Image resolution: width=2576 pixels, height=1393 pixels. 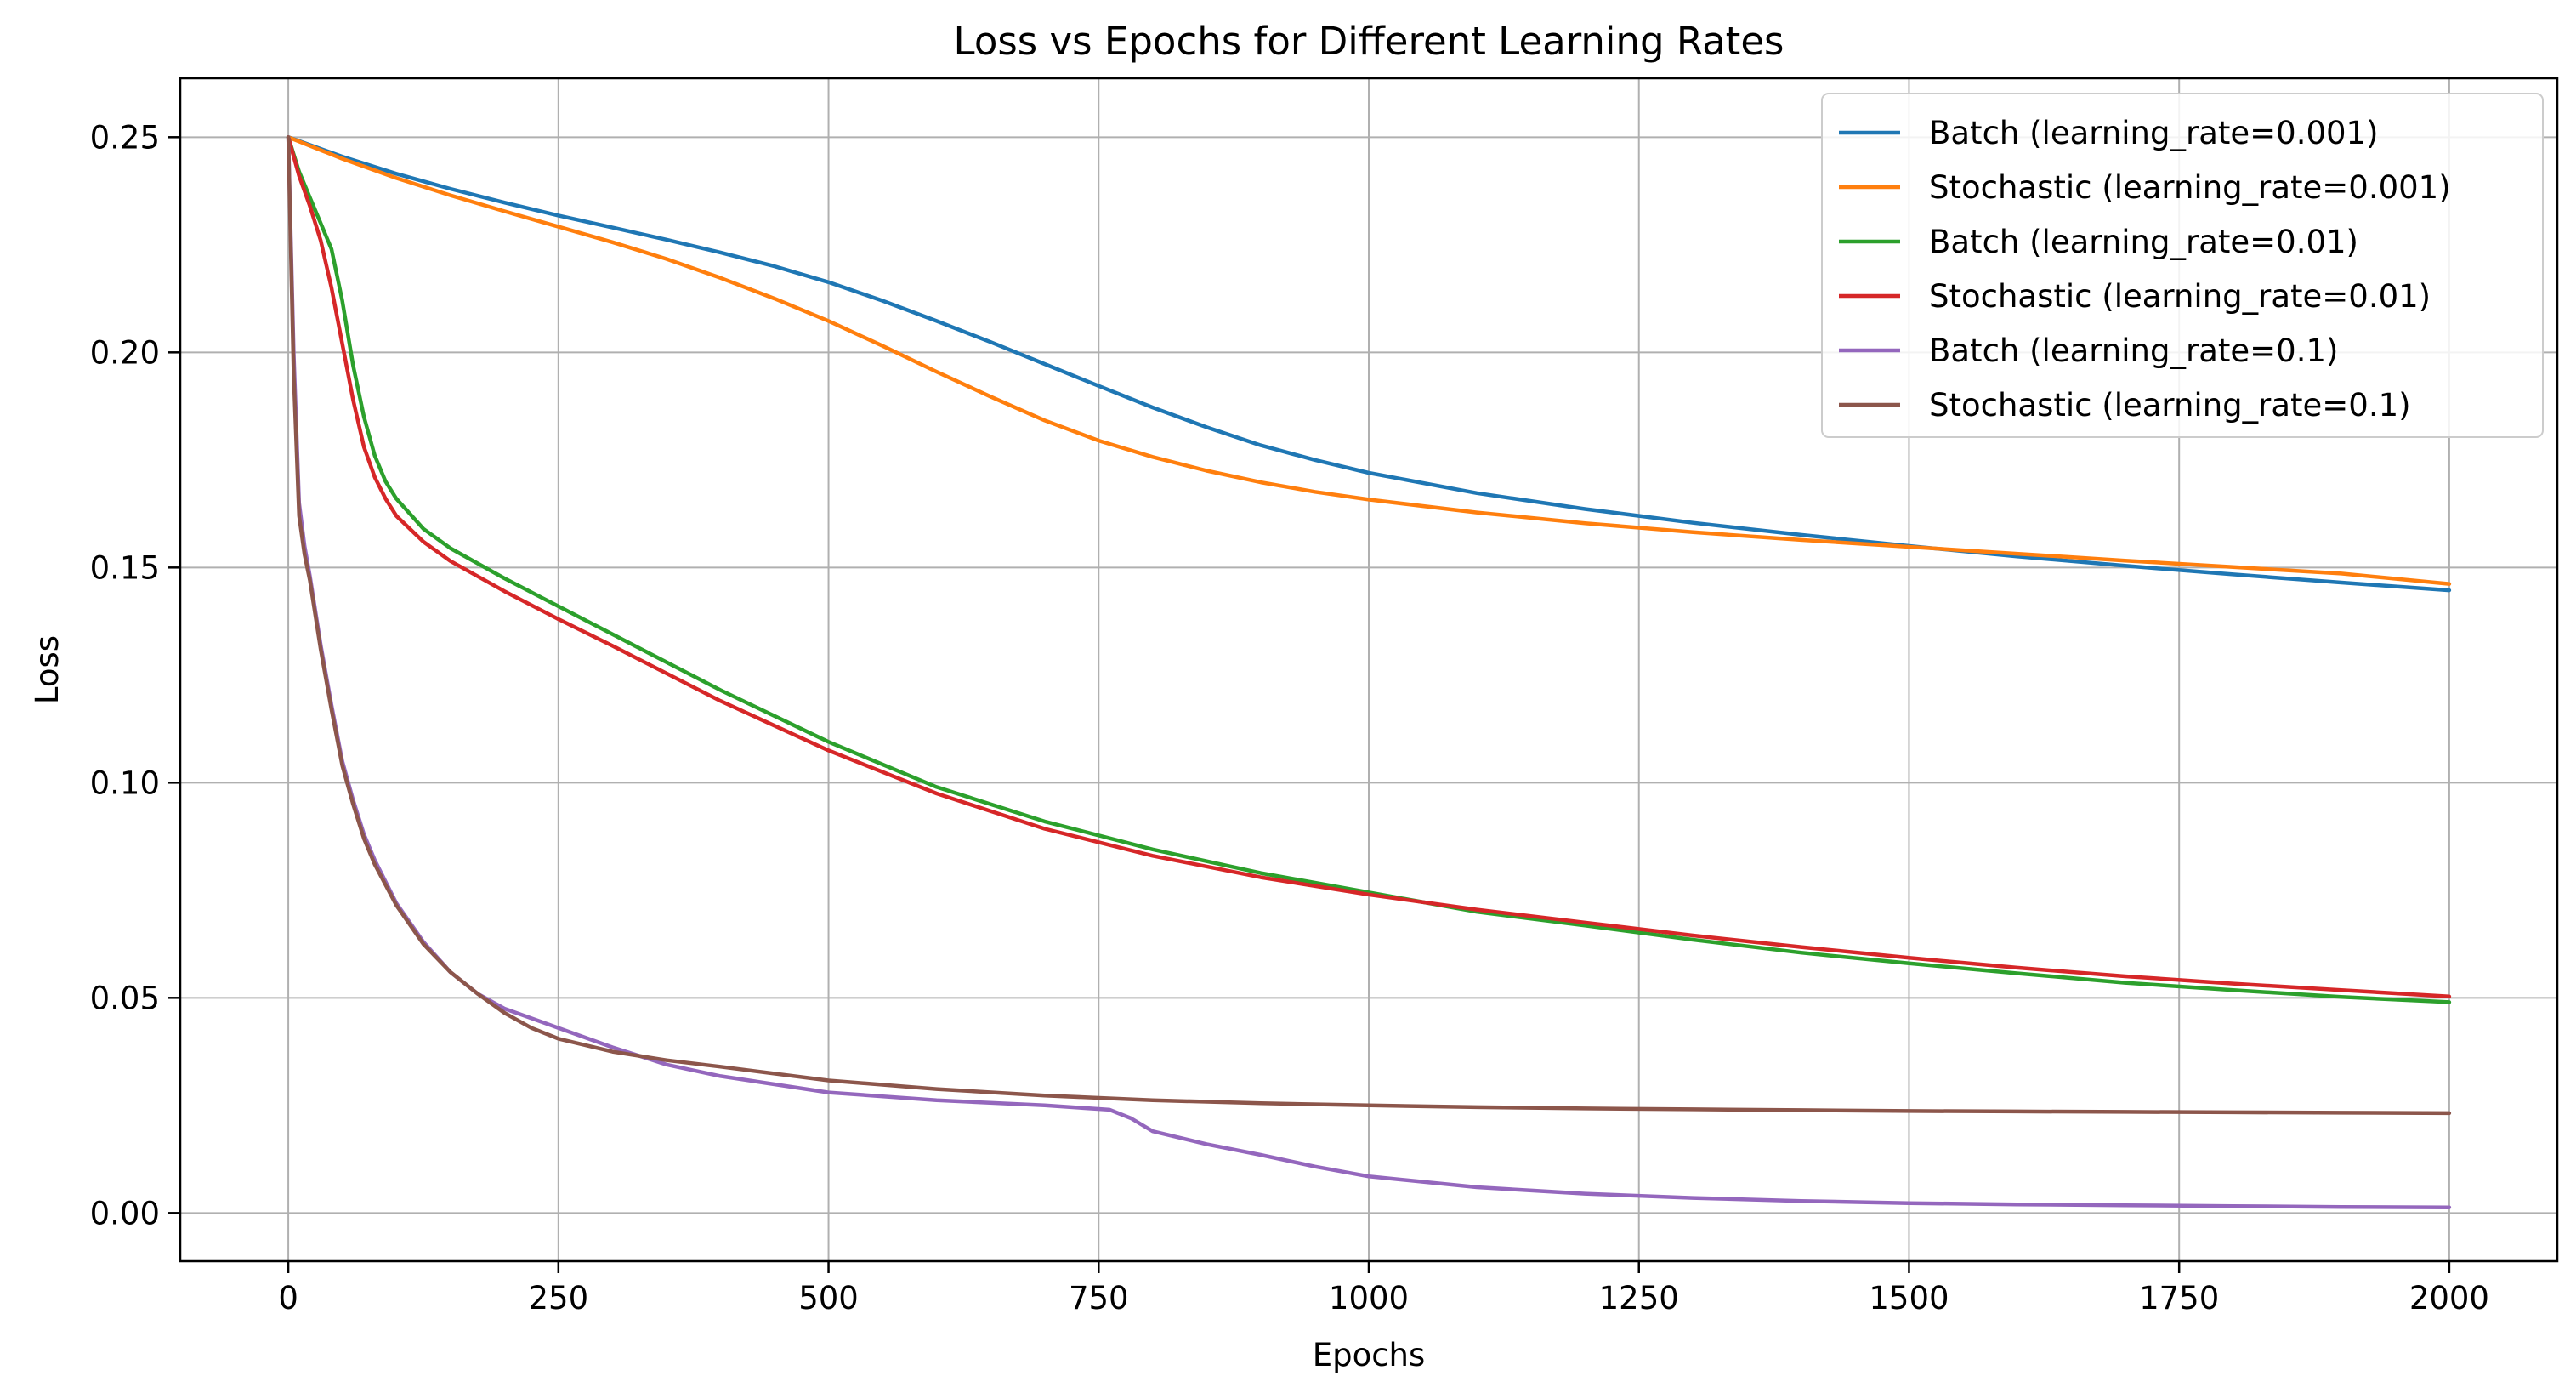 I want to click on y-axis-label: Loss, so click(x=47, y=669).